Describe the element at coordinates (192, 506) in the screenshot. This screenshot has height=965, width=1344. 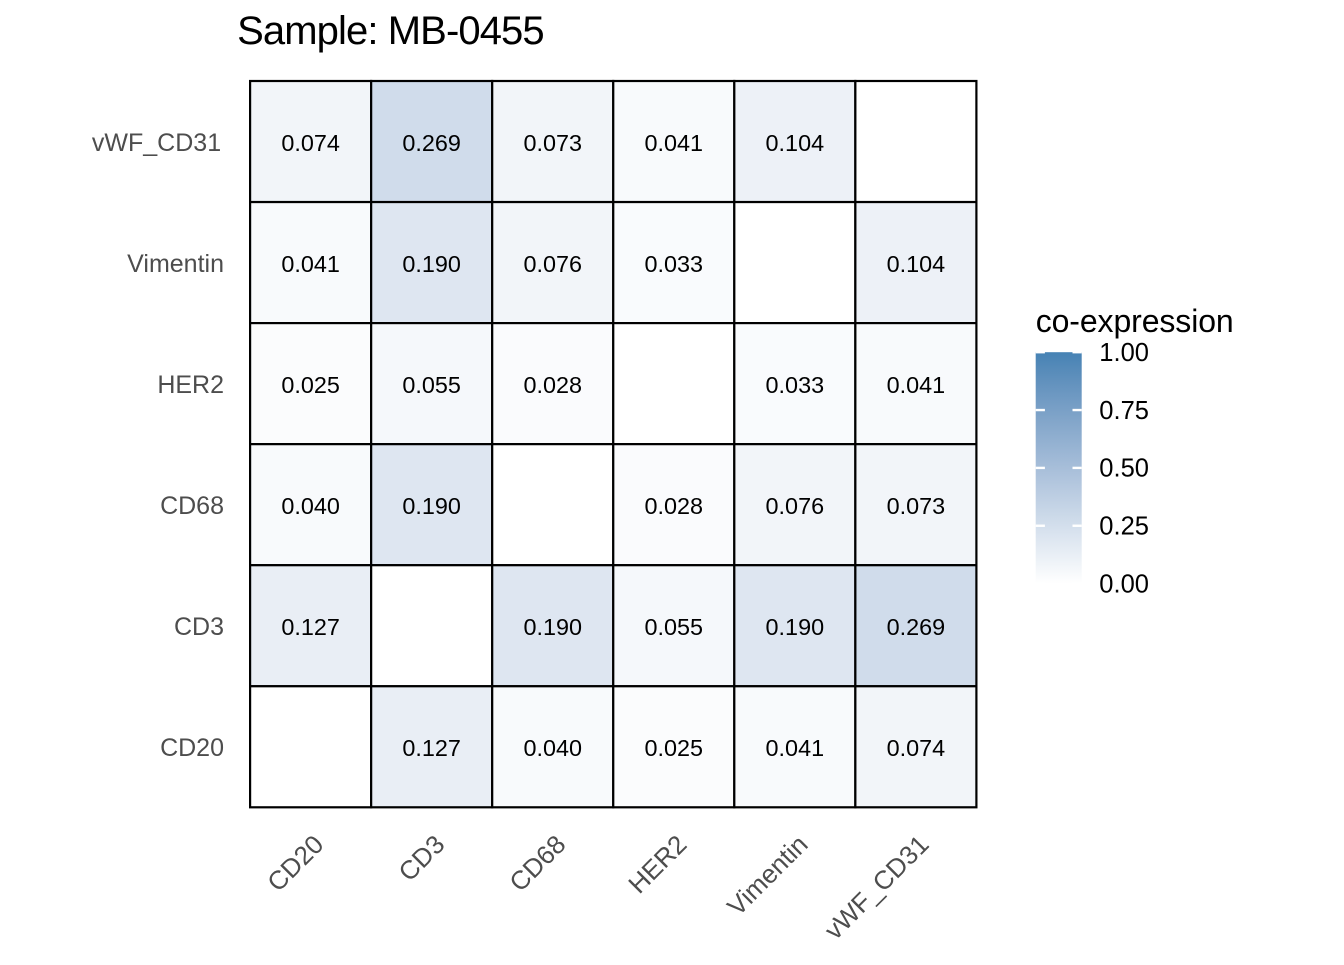
I see `svg-text: CD68` at that location.